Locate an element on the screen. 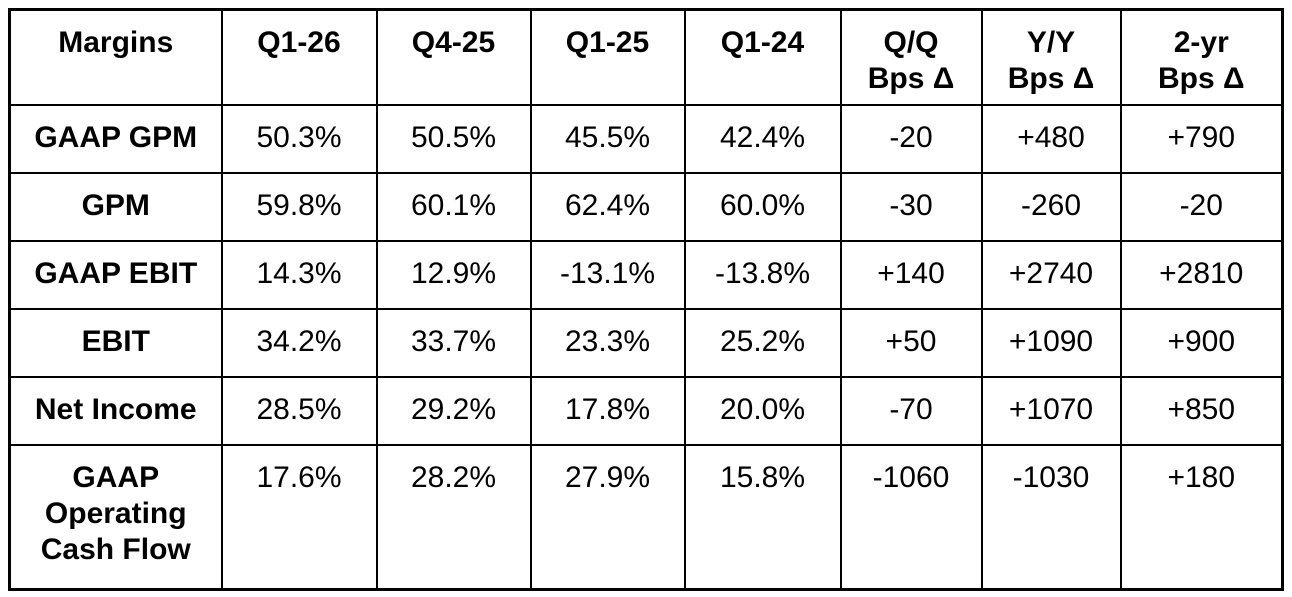  table-cell: -13.1% is located at coordinates (607, 274).